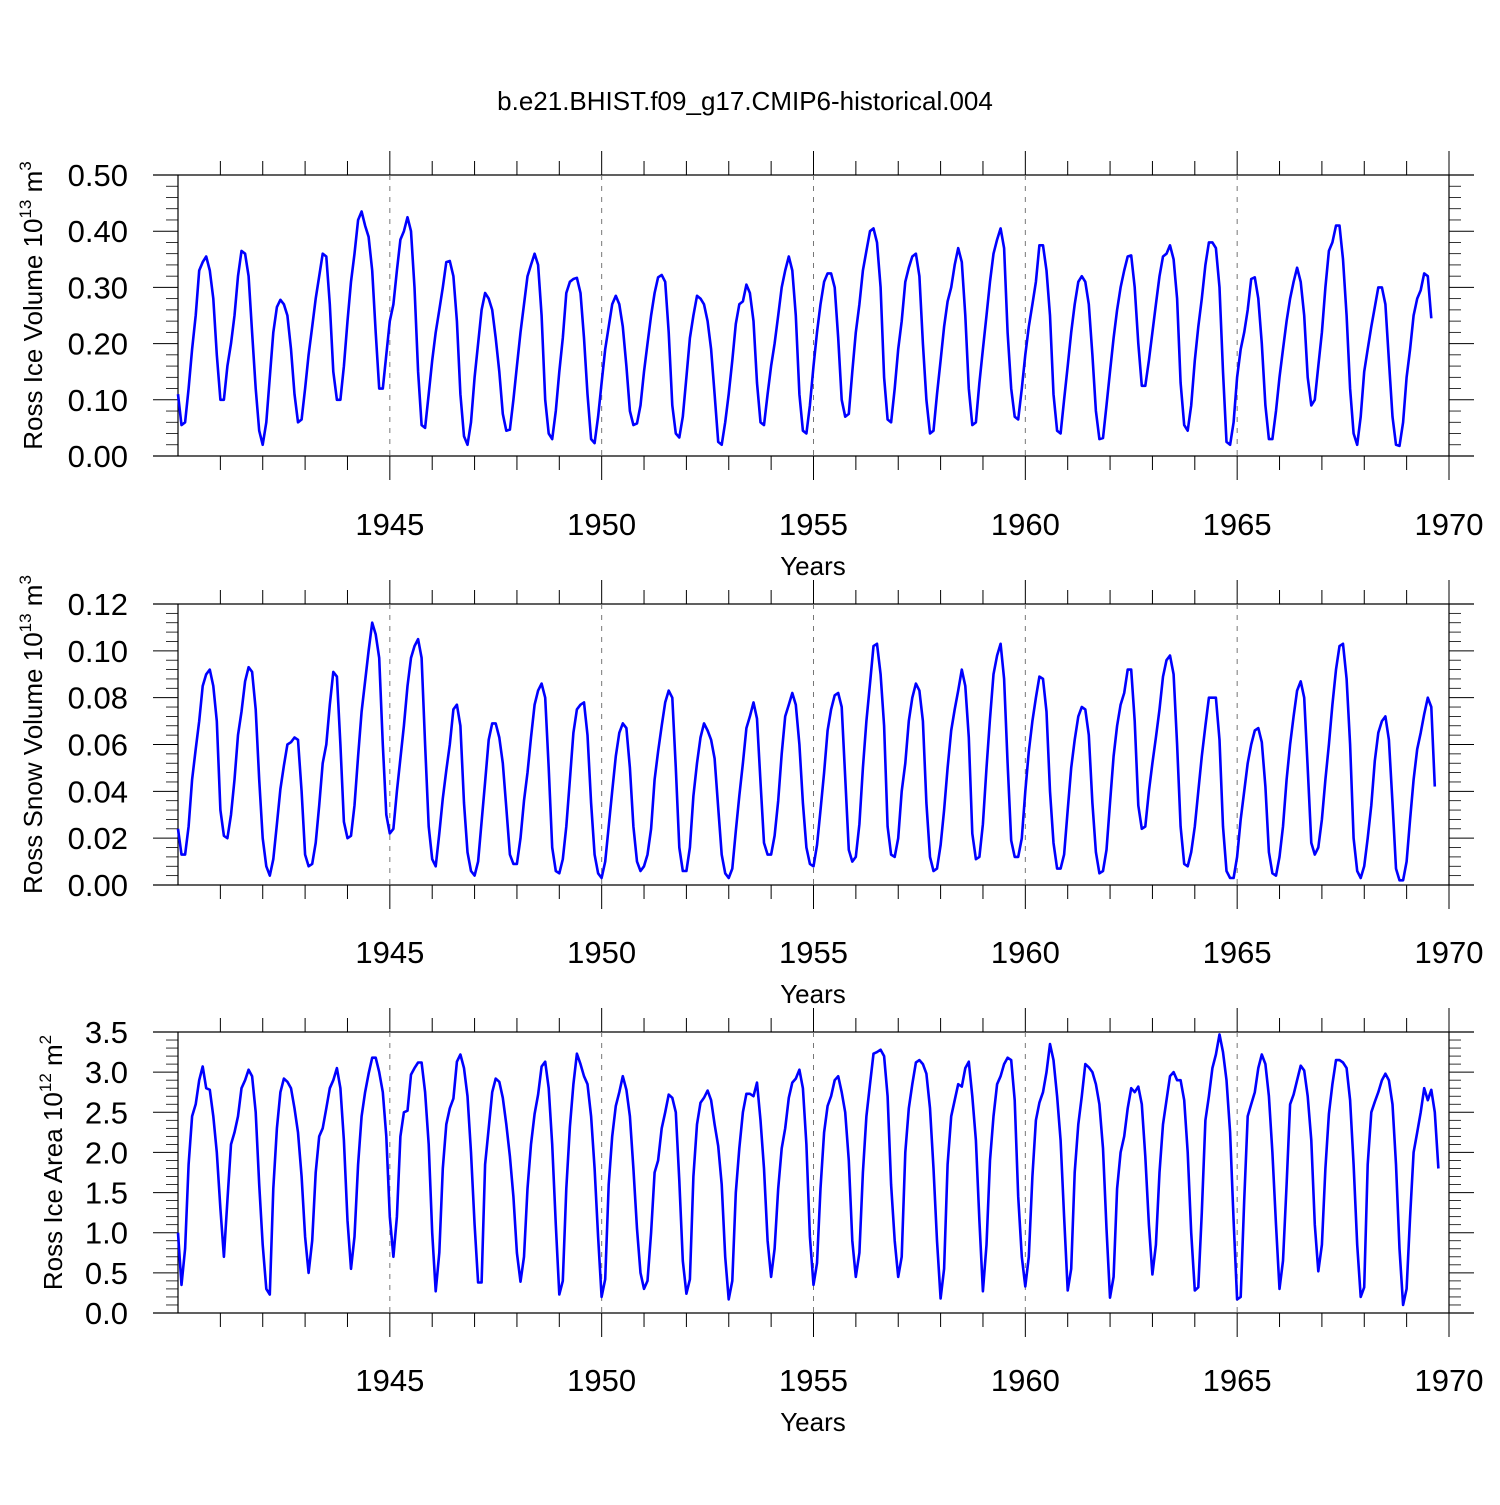  What do you see at coordinates (106, 1152) in the screenshot?
I see `y-tick-label: 2.0` at bounding box center [106, 1152].